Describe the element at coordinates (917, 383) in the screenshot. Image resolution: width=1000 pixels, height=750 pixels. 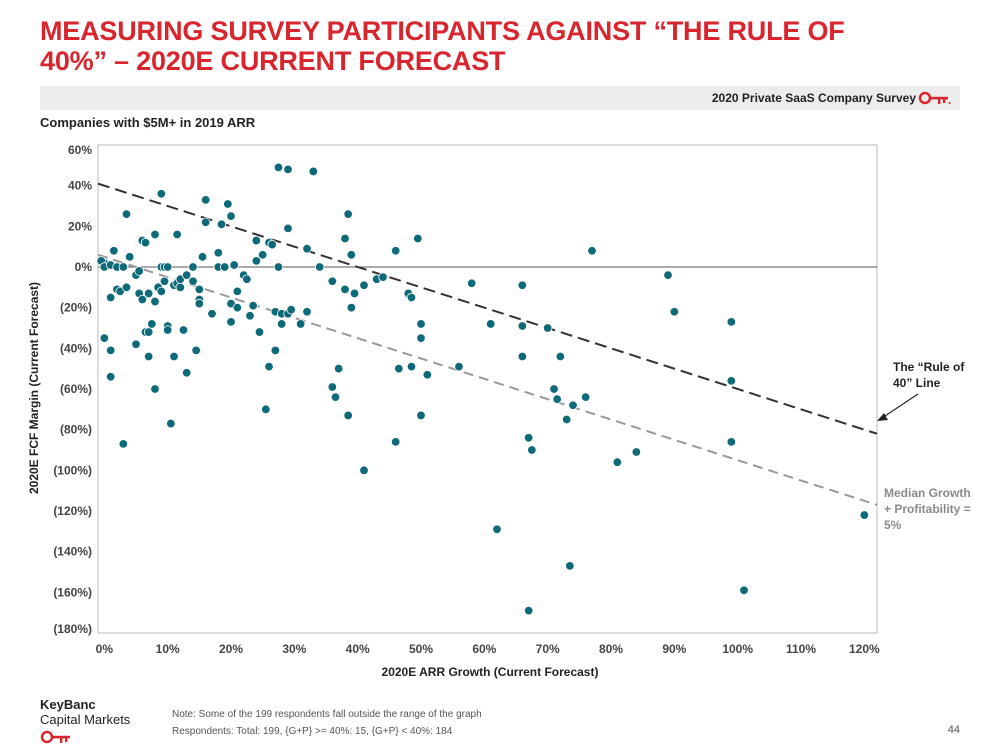
I see `rule-line-annotation-2: 40” Line` at that location.